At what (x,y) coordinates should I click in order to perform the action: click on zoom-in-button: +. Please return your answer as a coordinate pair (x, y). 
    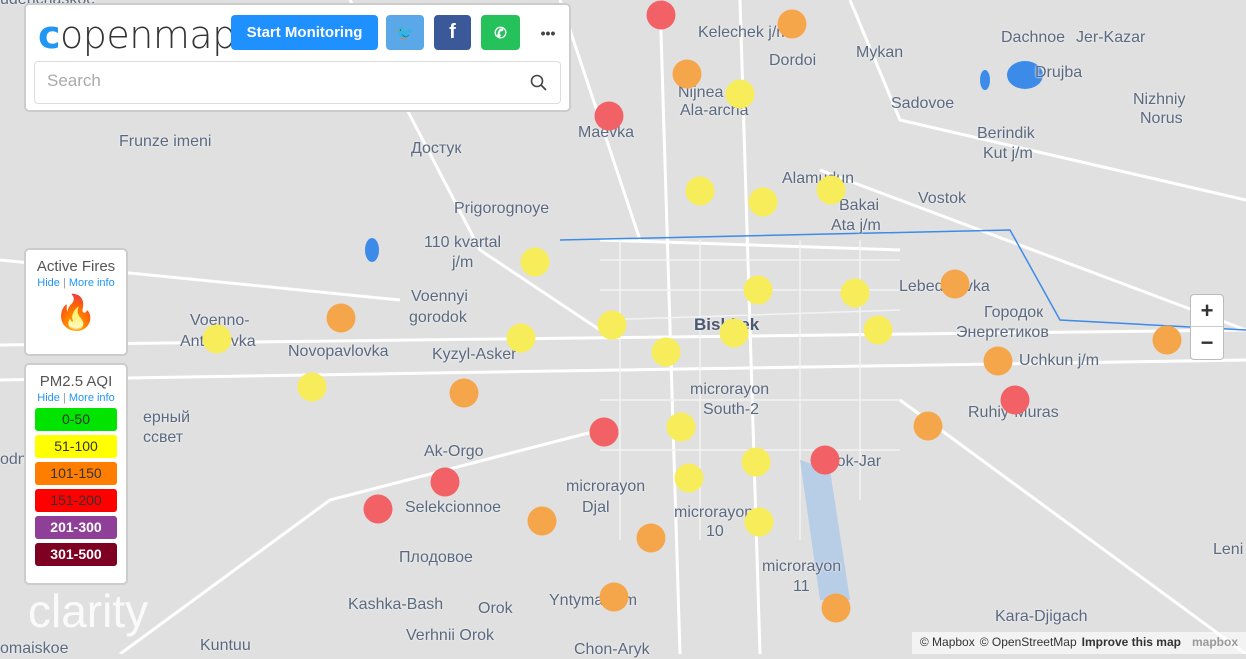
    Looking at the image, I should click on (1207, 311).